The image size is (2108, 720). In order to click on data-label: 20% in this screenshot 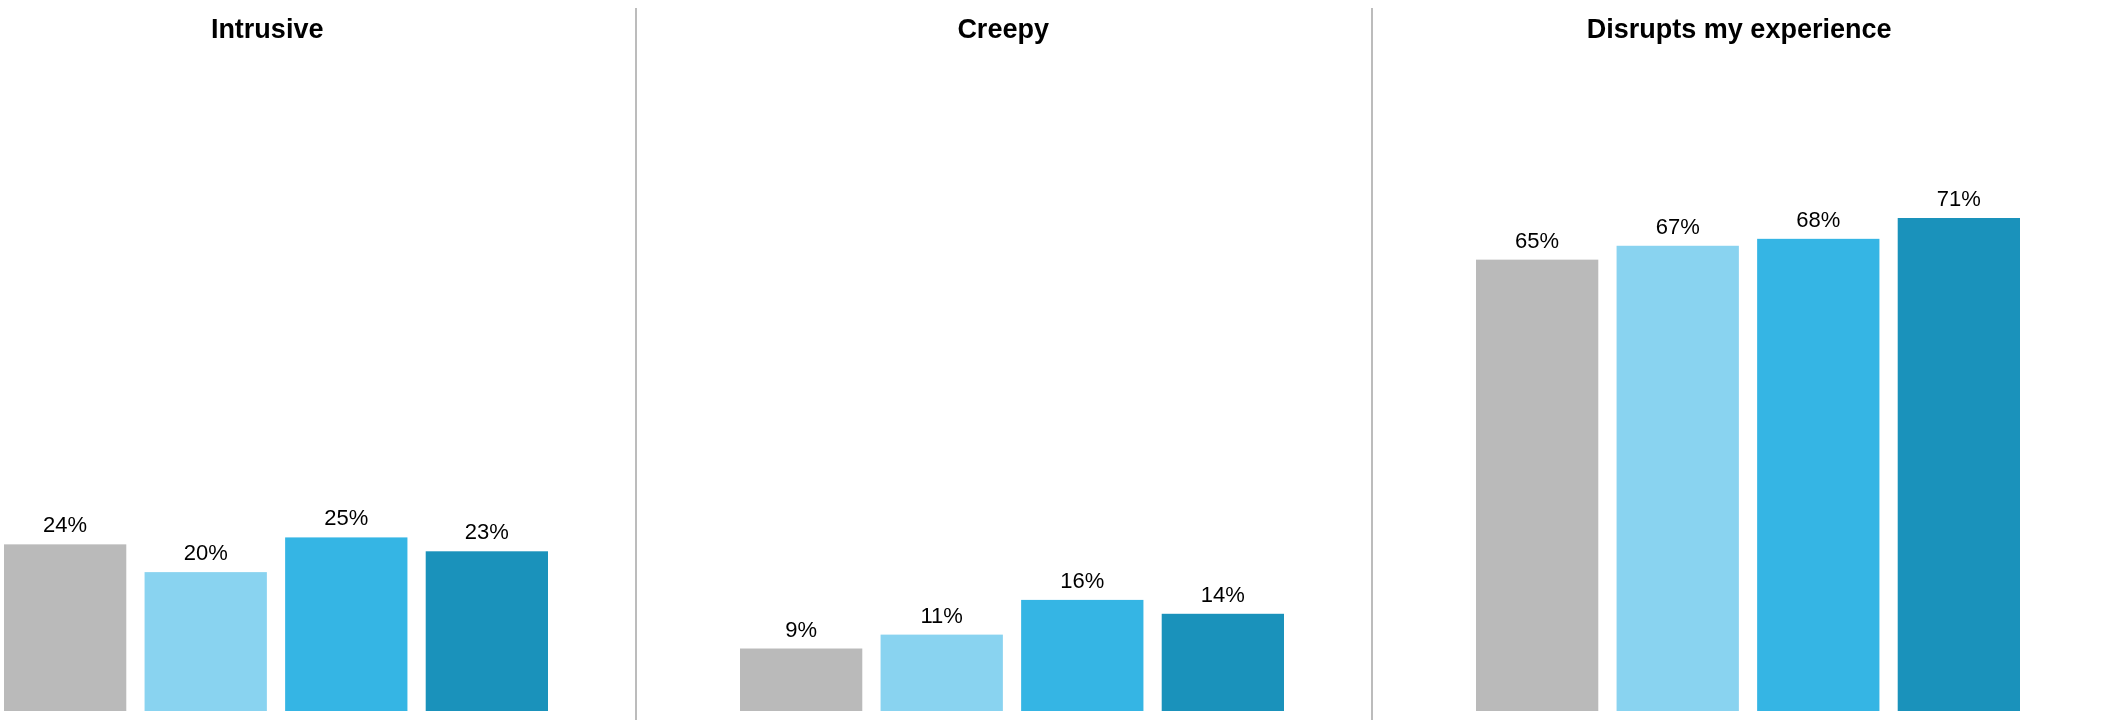, I will do `click(205, 553)`.